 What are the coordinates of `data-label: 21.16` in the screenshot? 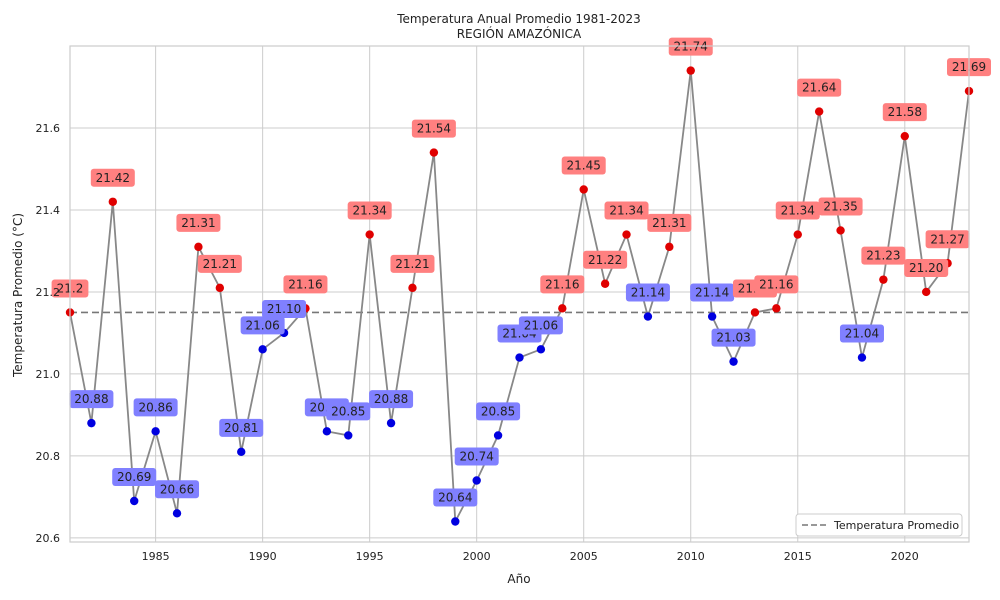 It's located at (776, 284).